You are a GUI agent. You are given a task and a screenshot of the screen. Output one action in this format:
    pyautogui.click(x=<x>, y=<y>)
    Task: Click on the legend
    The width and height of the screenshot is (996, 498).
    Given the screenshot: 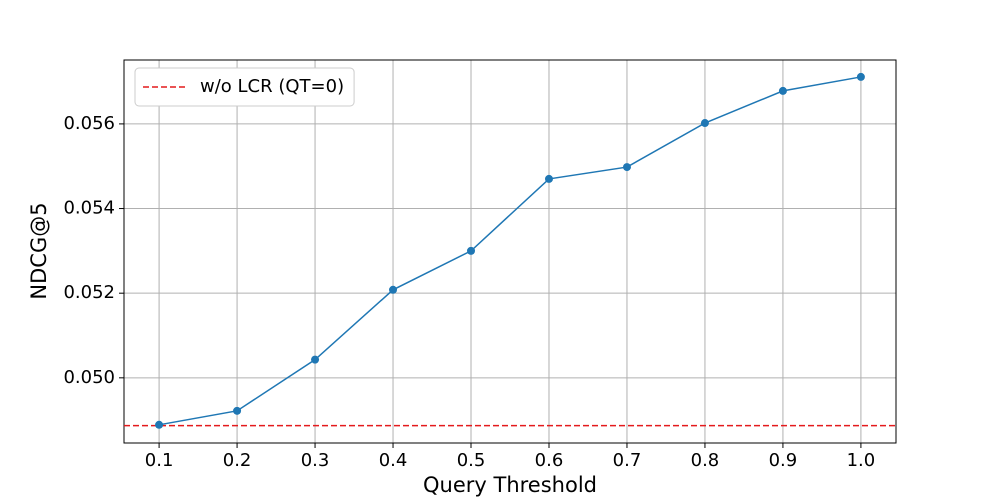 What is the action you would take?
    pyautogui.click(x=244, y=87)
    